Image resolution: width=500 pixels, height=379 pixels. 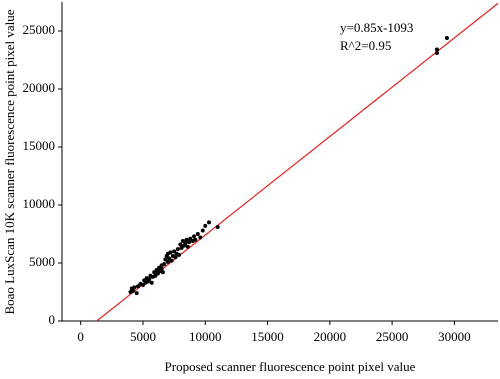 What do you see at coordinates (267, 336) in the screenshot?
I see `x-tick-label: 15000` at bounding box center [267, 336].